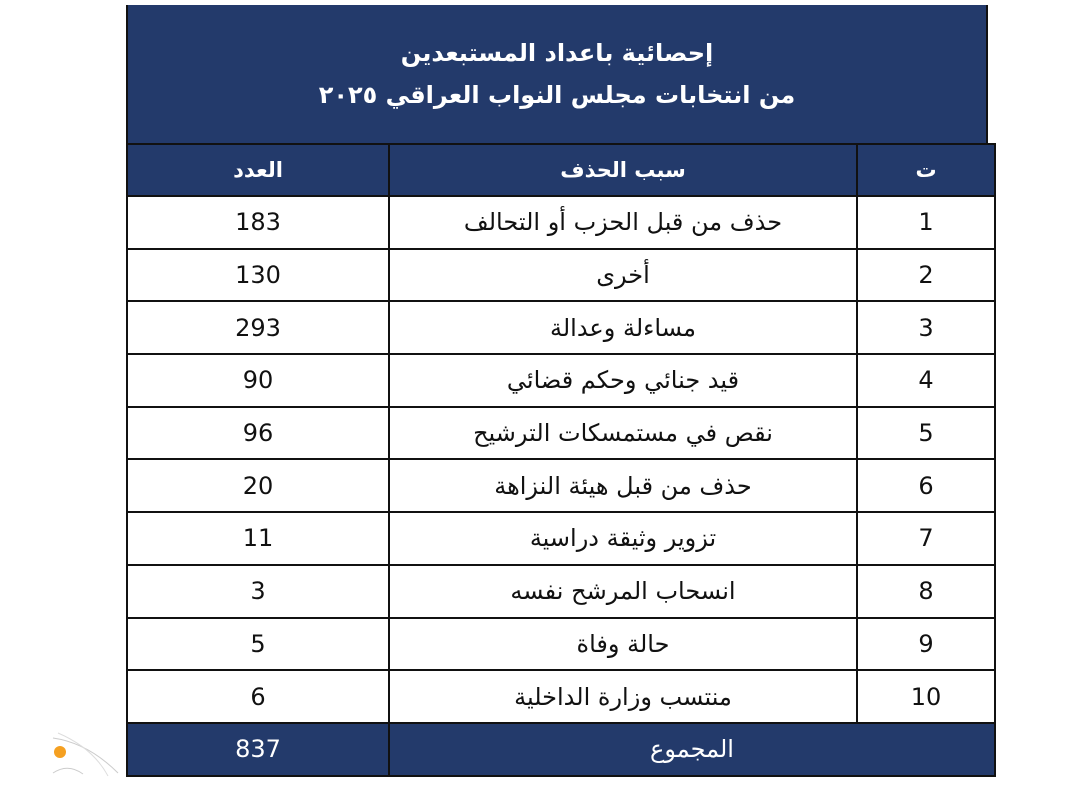 Image resolution: width=1080 pixels, height=787 pixels. I want to click on row-reason: منتسب وزارة الداخلية, so click(623, 696).